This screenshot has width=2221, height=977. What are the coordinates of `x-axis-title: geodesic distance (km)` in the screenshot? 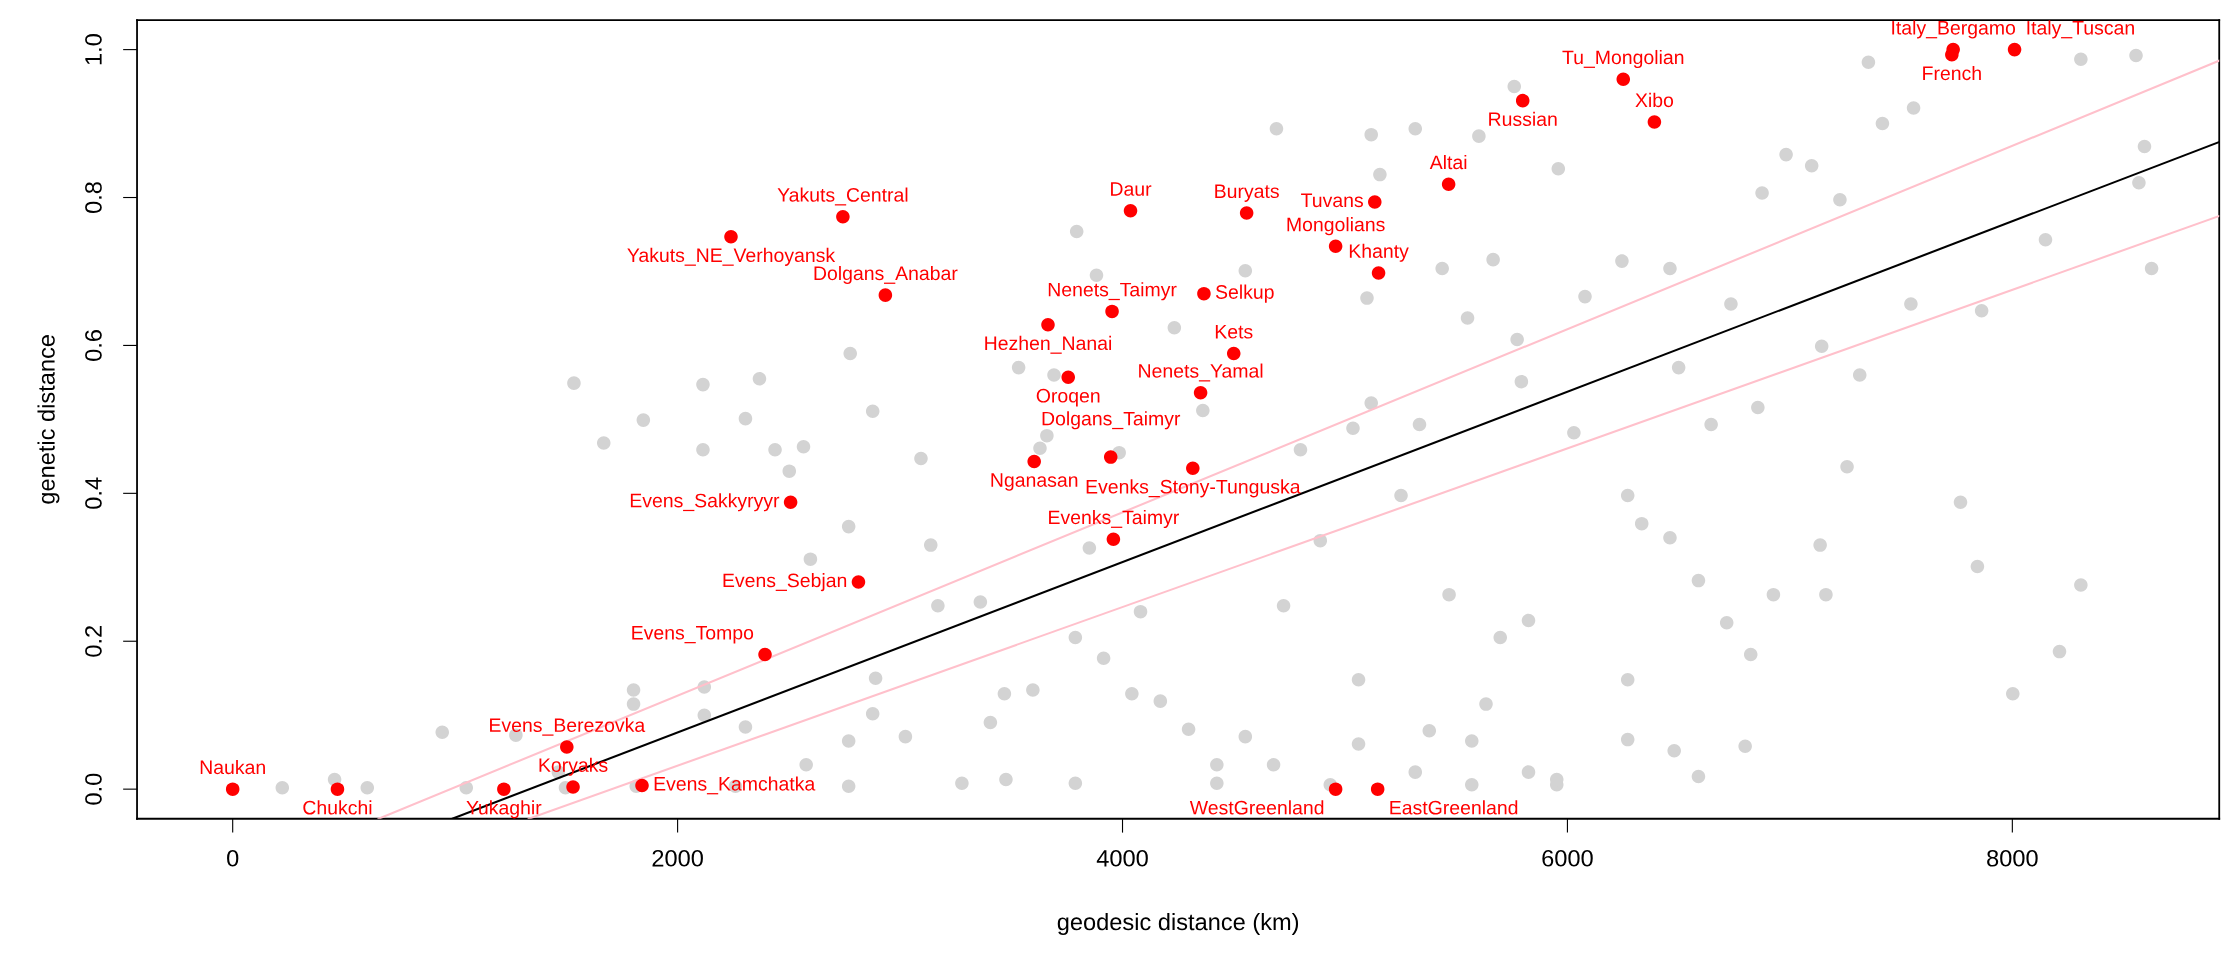 It's located at (1178, 923).